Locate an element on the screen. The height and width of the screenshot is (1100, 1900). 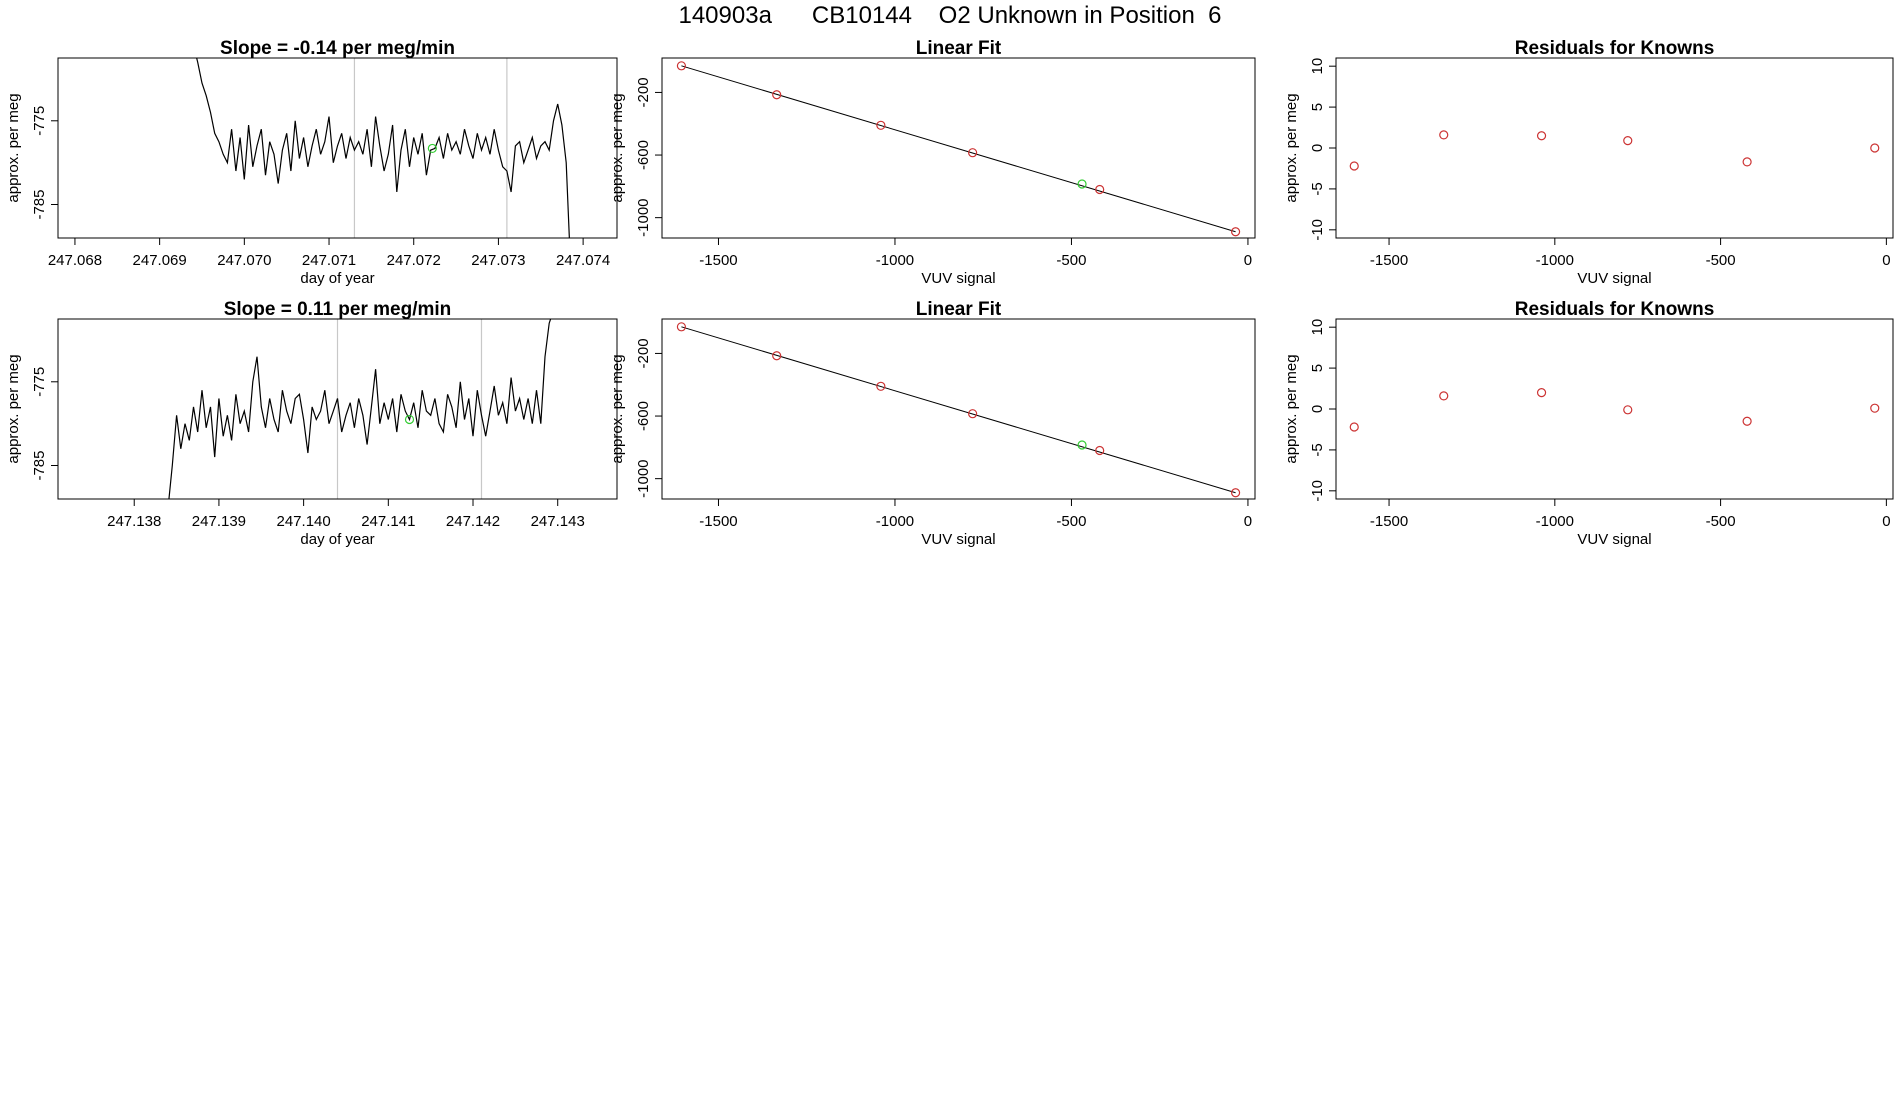
x-tick-label: 247.073 is located at coordinates (498, 260).